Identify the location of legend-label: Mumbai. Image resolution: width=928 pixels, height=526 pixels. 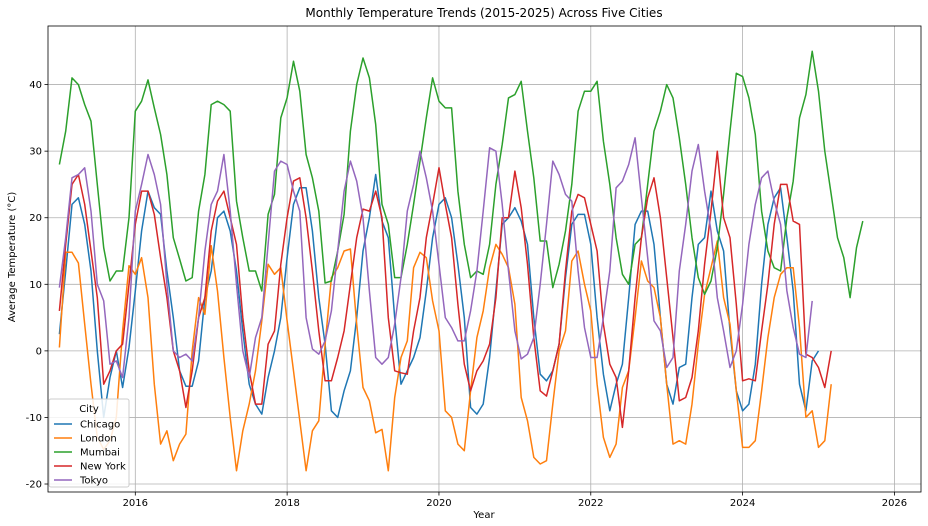
(100, 453).